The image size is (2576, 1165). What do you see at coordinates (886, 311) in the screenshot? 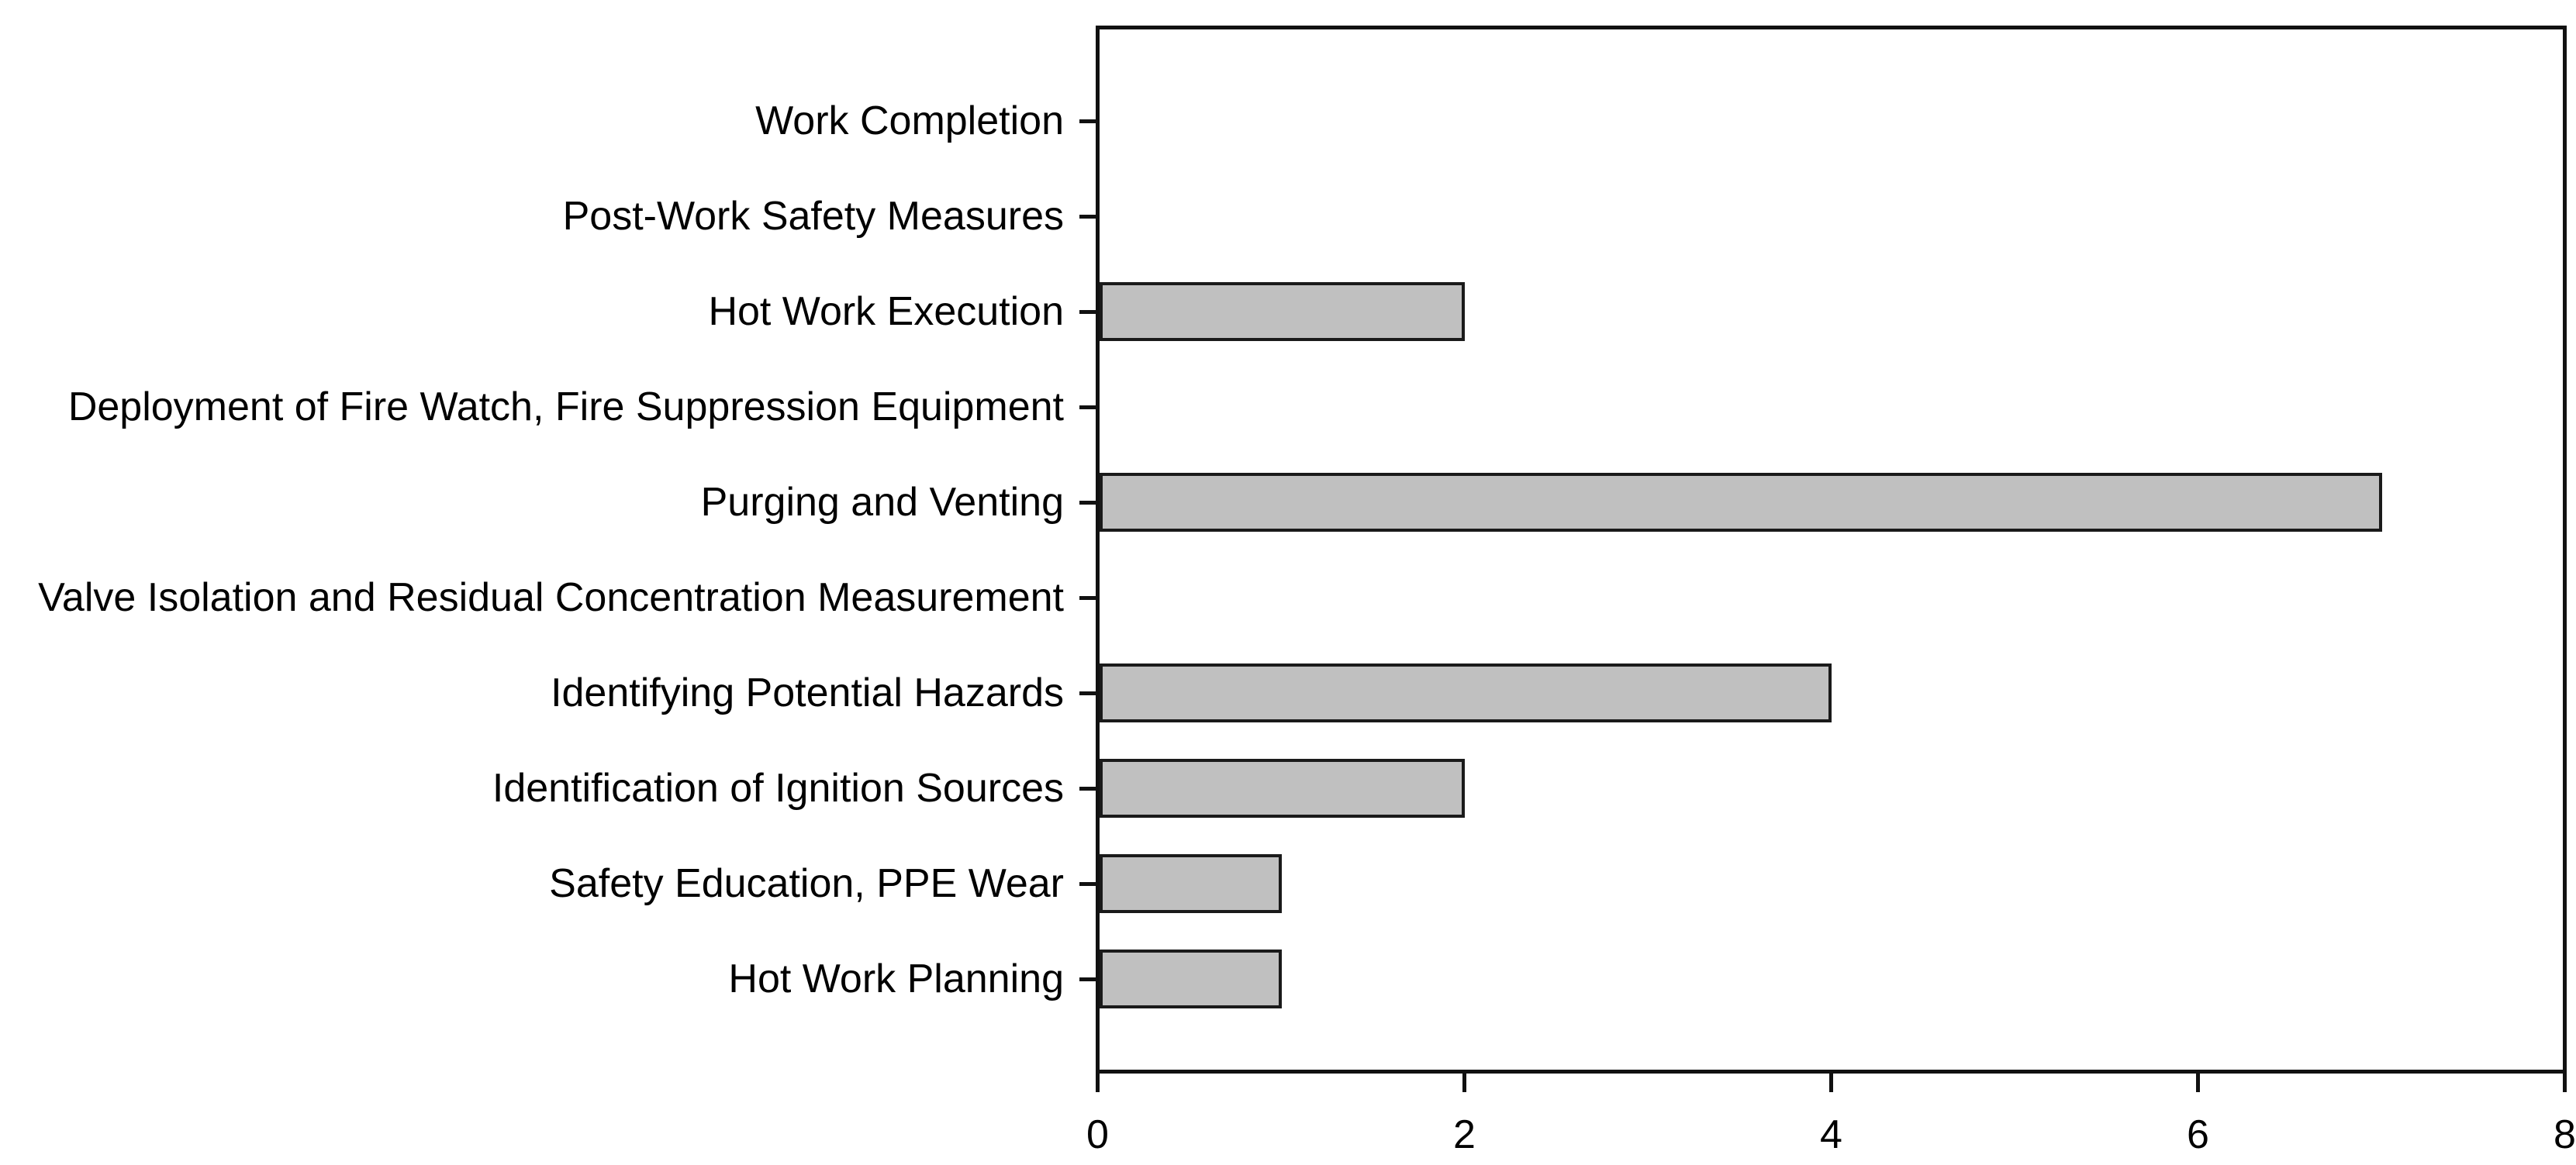
I see `y-tick-label: Hot Work Execution` at bounding box center [886, 311].